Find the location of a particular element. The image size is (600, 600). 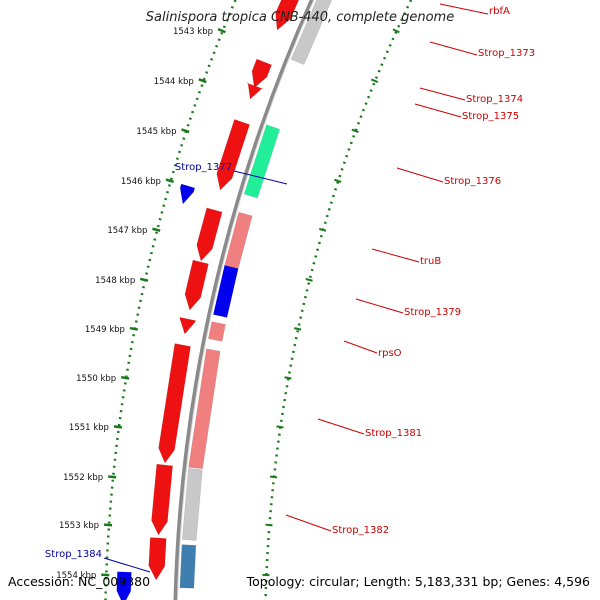

gene-rbfA is located at coordinates (287, 15).